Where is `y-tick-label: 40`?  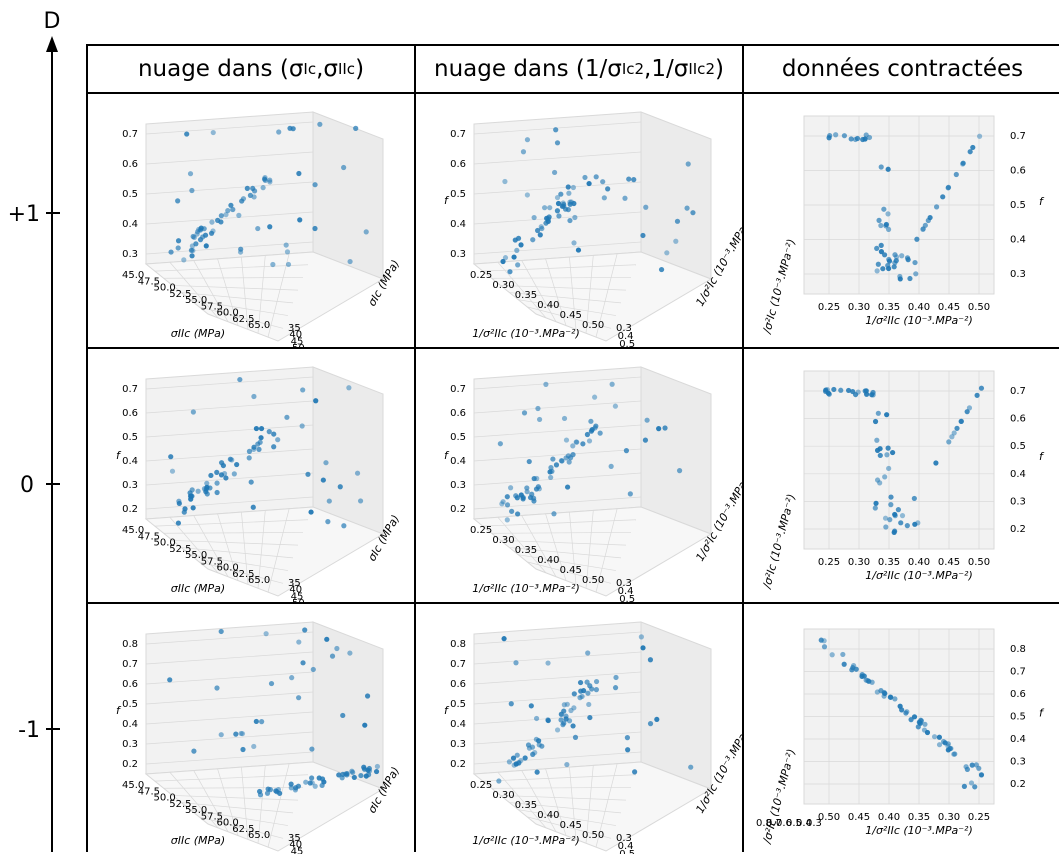 y-tick-label: 40 is located at coordinates (295, 335).